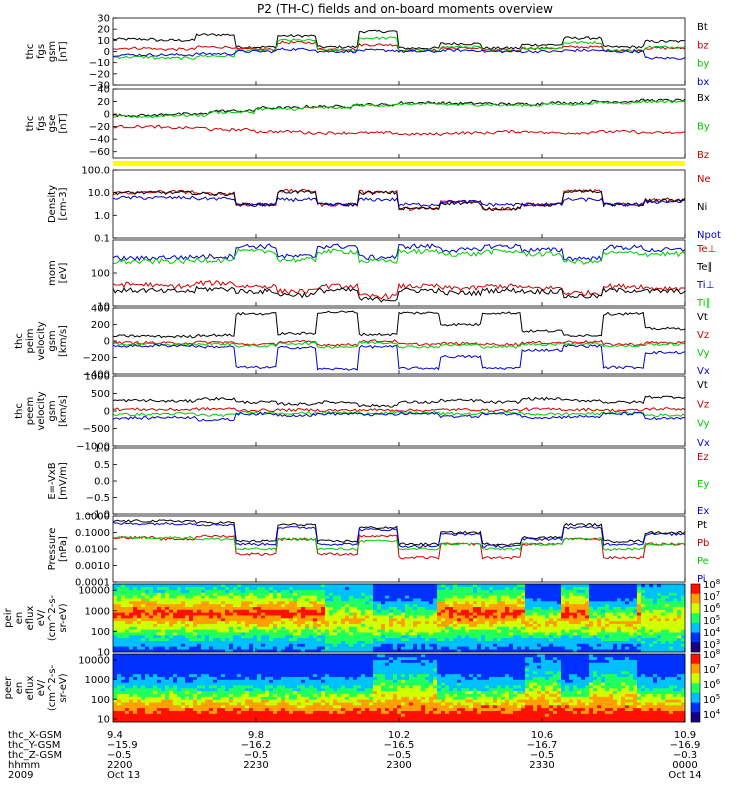 The image size is (750, 804). Describe the element at coordinates (702, 27) in the screenshot. I see `legend-entry-0: Bt` at that location.